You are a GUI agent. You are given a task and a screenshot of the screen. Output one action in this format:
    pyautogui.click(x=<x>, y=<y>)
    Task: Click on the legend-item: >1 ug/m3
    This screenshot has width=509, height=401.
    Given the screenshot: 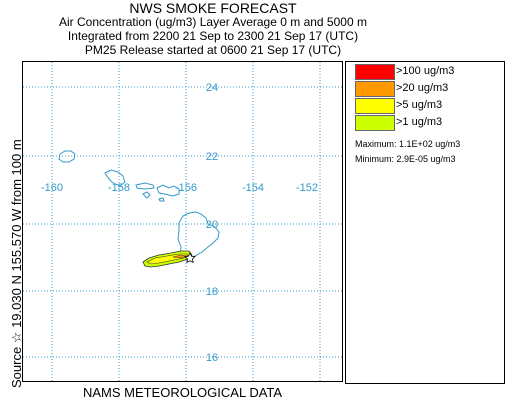 What is the action you would take?
    pyautogui.click(x=430, y=123)
    